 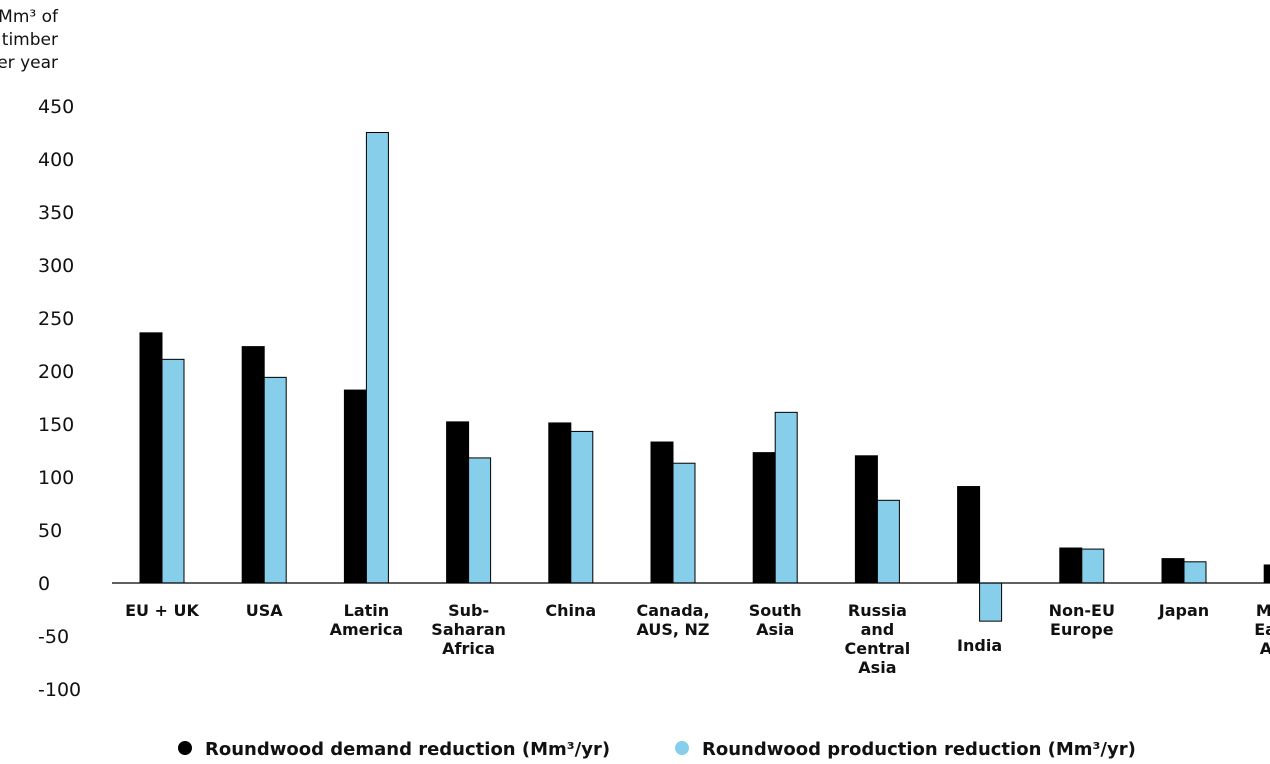 I want to click on y-tick-label: -50, so click(x=53, y=637).